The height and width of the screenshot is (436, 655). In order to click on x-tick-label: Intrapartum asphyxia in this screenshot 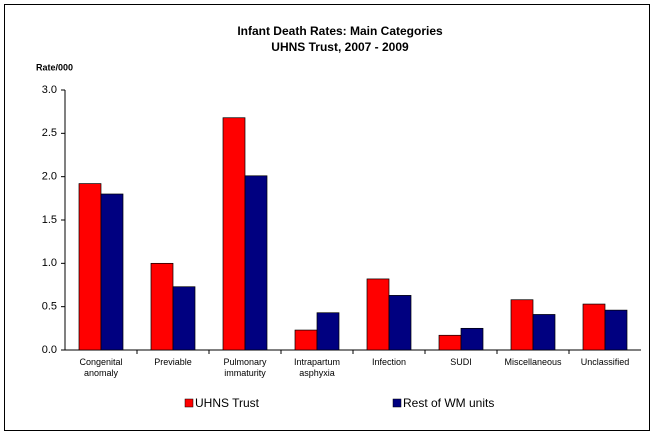, I will do `click(317, 367)`.